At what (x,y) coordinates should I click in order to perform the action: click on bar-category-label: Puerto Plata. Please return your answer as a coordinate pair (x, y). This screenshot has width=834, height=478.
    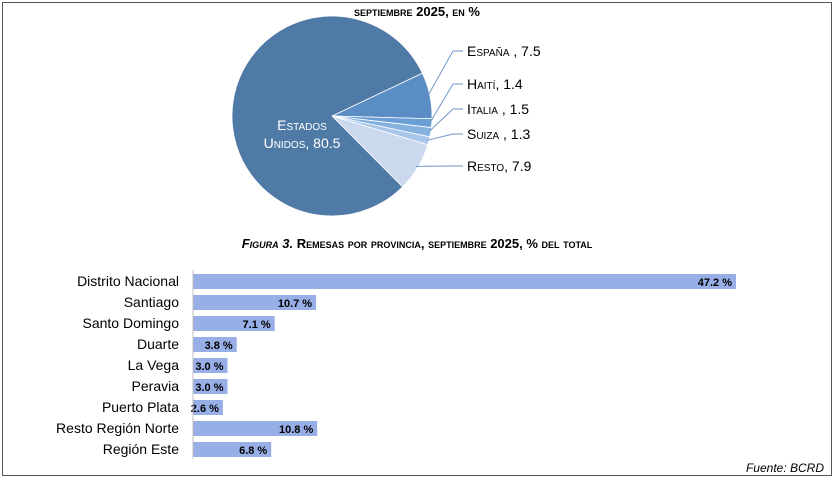
    Looking at the image, I should click on (140, 407).